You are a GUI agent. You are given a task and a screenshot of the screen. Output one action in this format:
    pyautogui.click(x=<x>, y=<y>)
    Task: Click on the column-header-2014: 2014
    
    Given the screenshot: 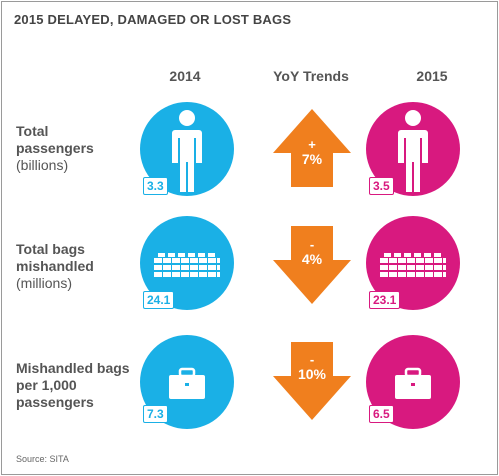 What is the action you would take?
    pyautogui.click(x=185, y=76)
    